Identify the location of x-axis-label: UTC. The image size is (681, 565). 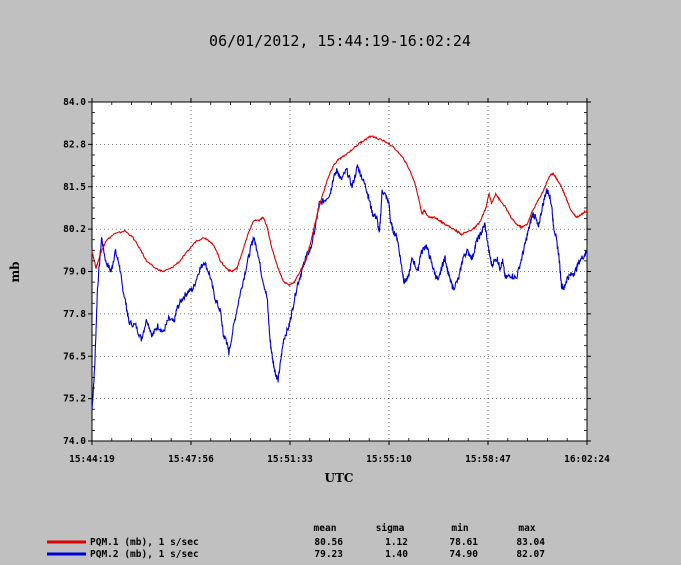
(339, 478).